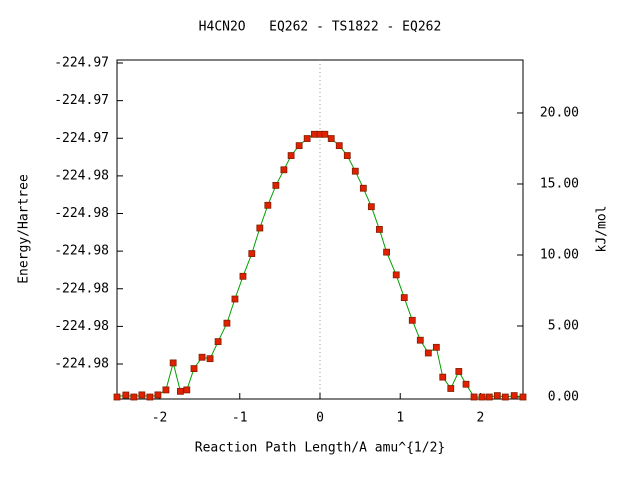 Image resolution: width=640 pixels, height=480 pixels. I want to click on x-tick-label: 0, so click(320, 418).